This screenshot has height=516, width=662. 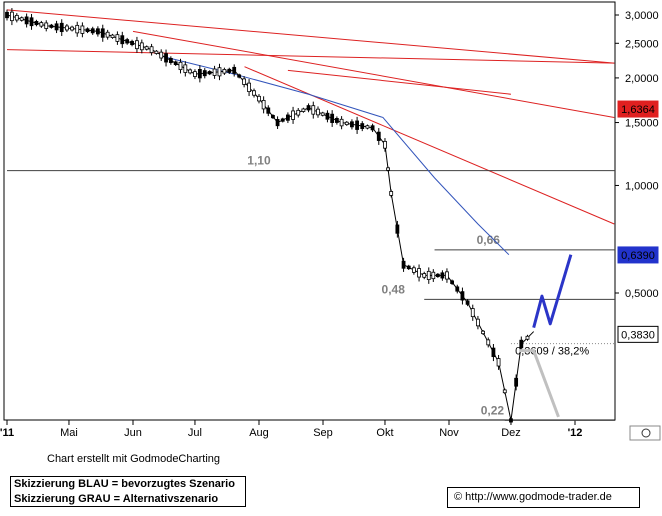 What do you see at coordinates (638, 256) in the screenshot?
I see `price-flag-label: 0,6390` at bounding box center [638, 256].